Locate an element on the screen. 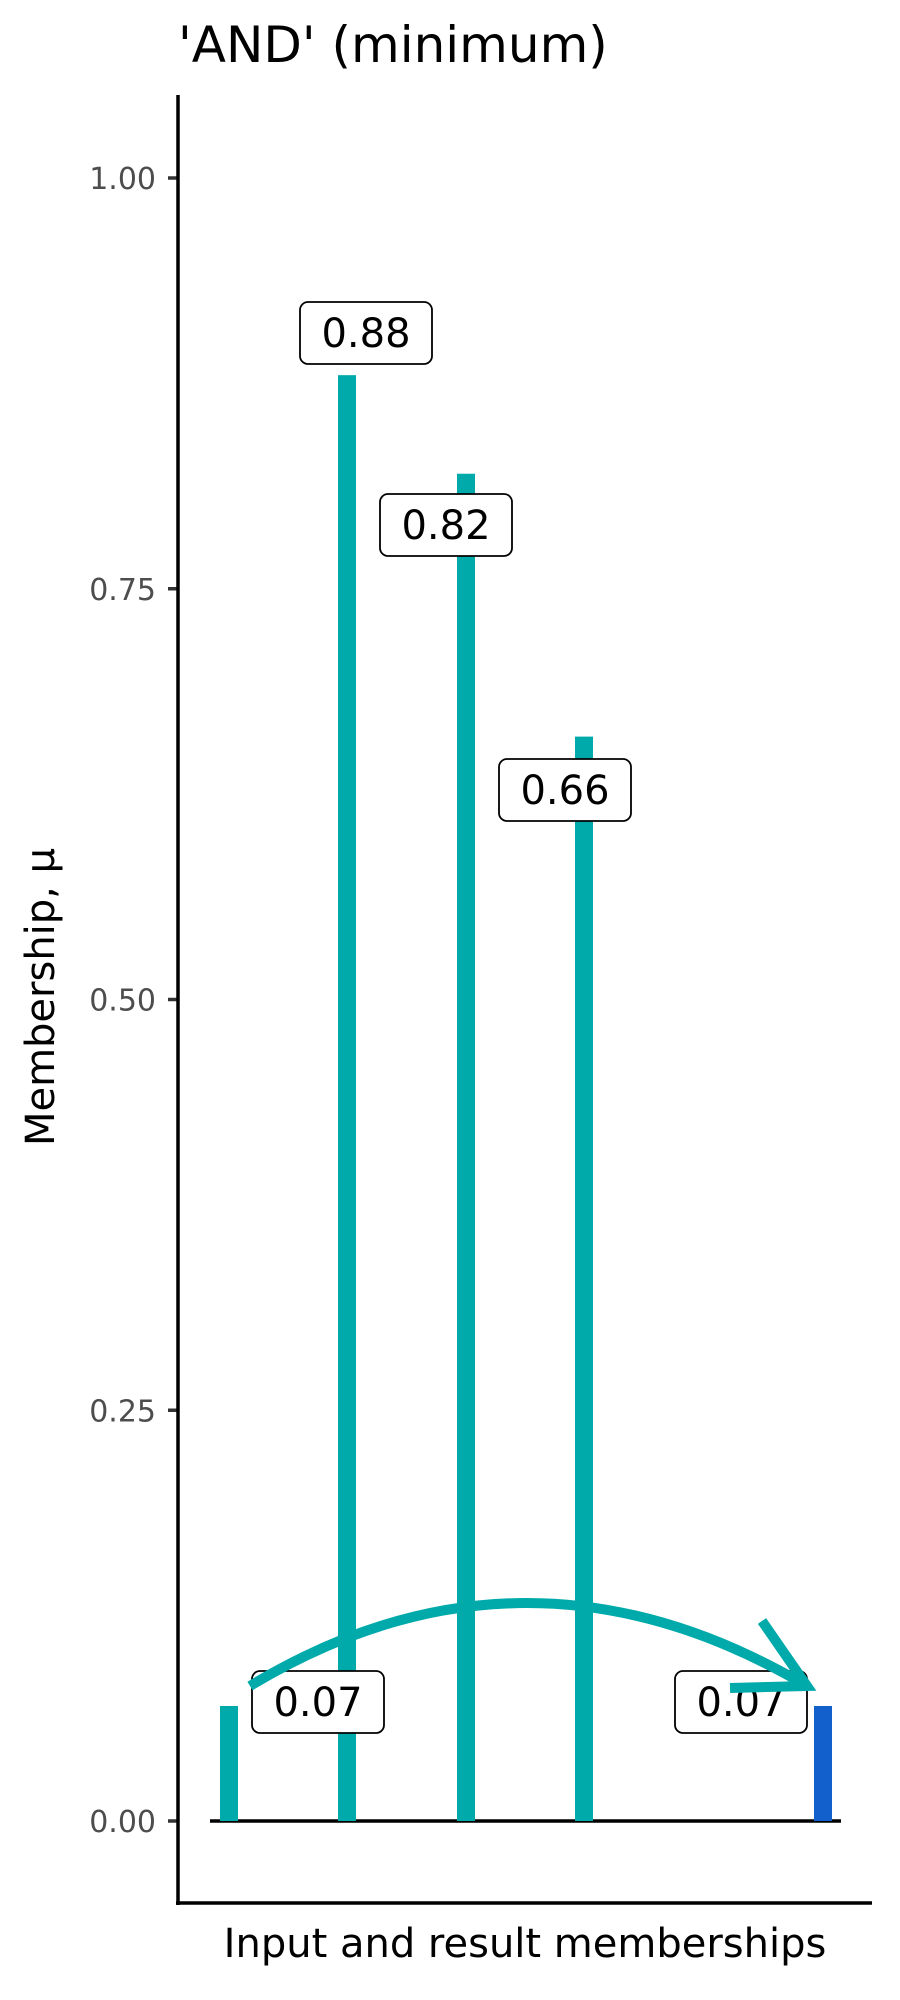  y-tick-label: 0.50 is located at coordinates (122, 1001).